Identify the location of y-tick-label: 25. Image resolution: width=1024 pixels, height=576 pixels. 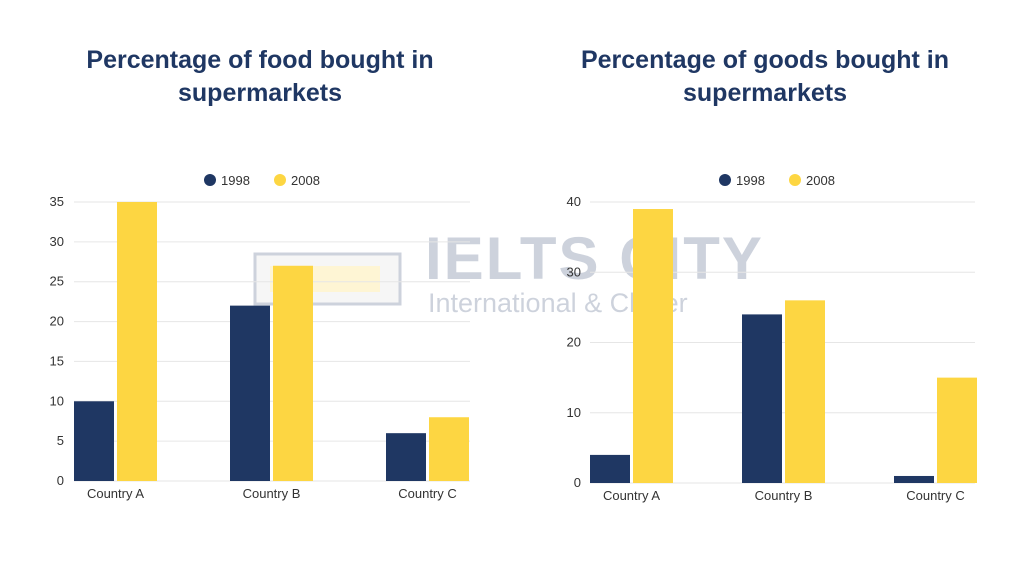
(57, 281).